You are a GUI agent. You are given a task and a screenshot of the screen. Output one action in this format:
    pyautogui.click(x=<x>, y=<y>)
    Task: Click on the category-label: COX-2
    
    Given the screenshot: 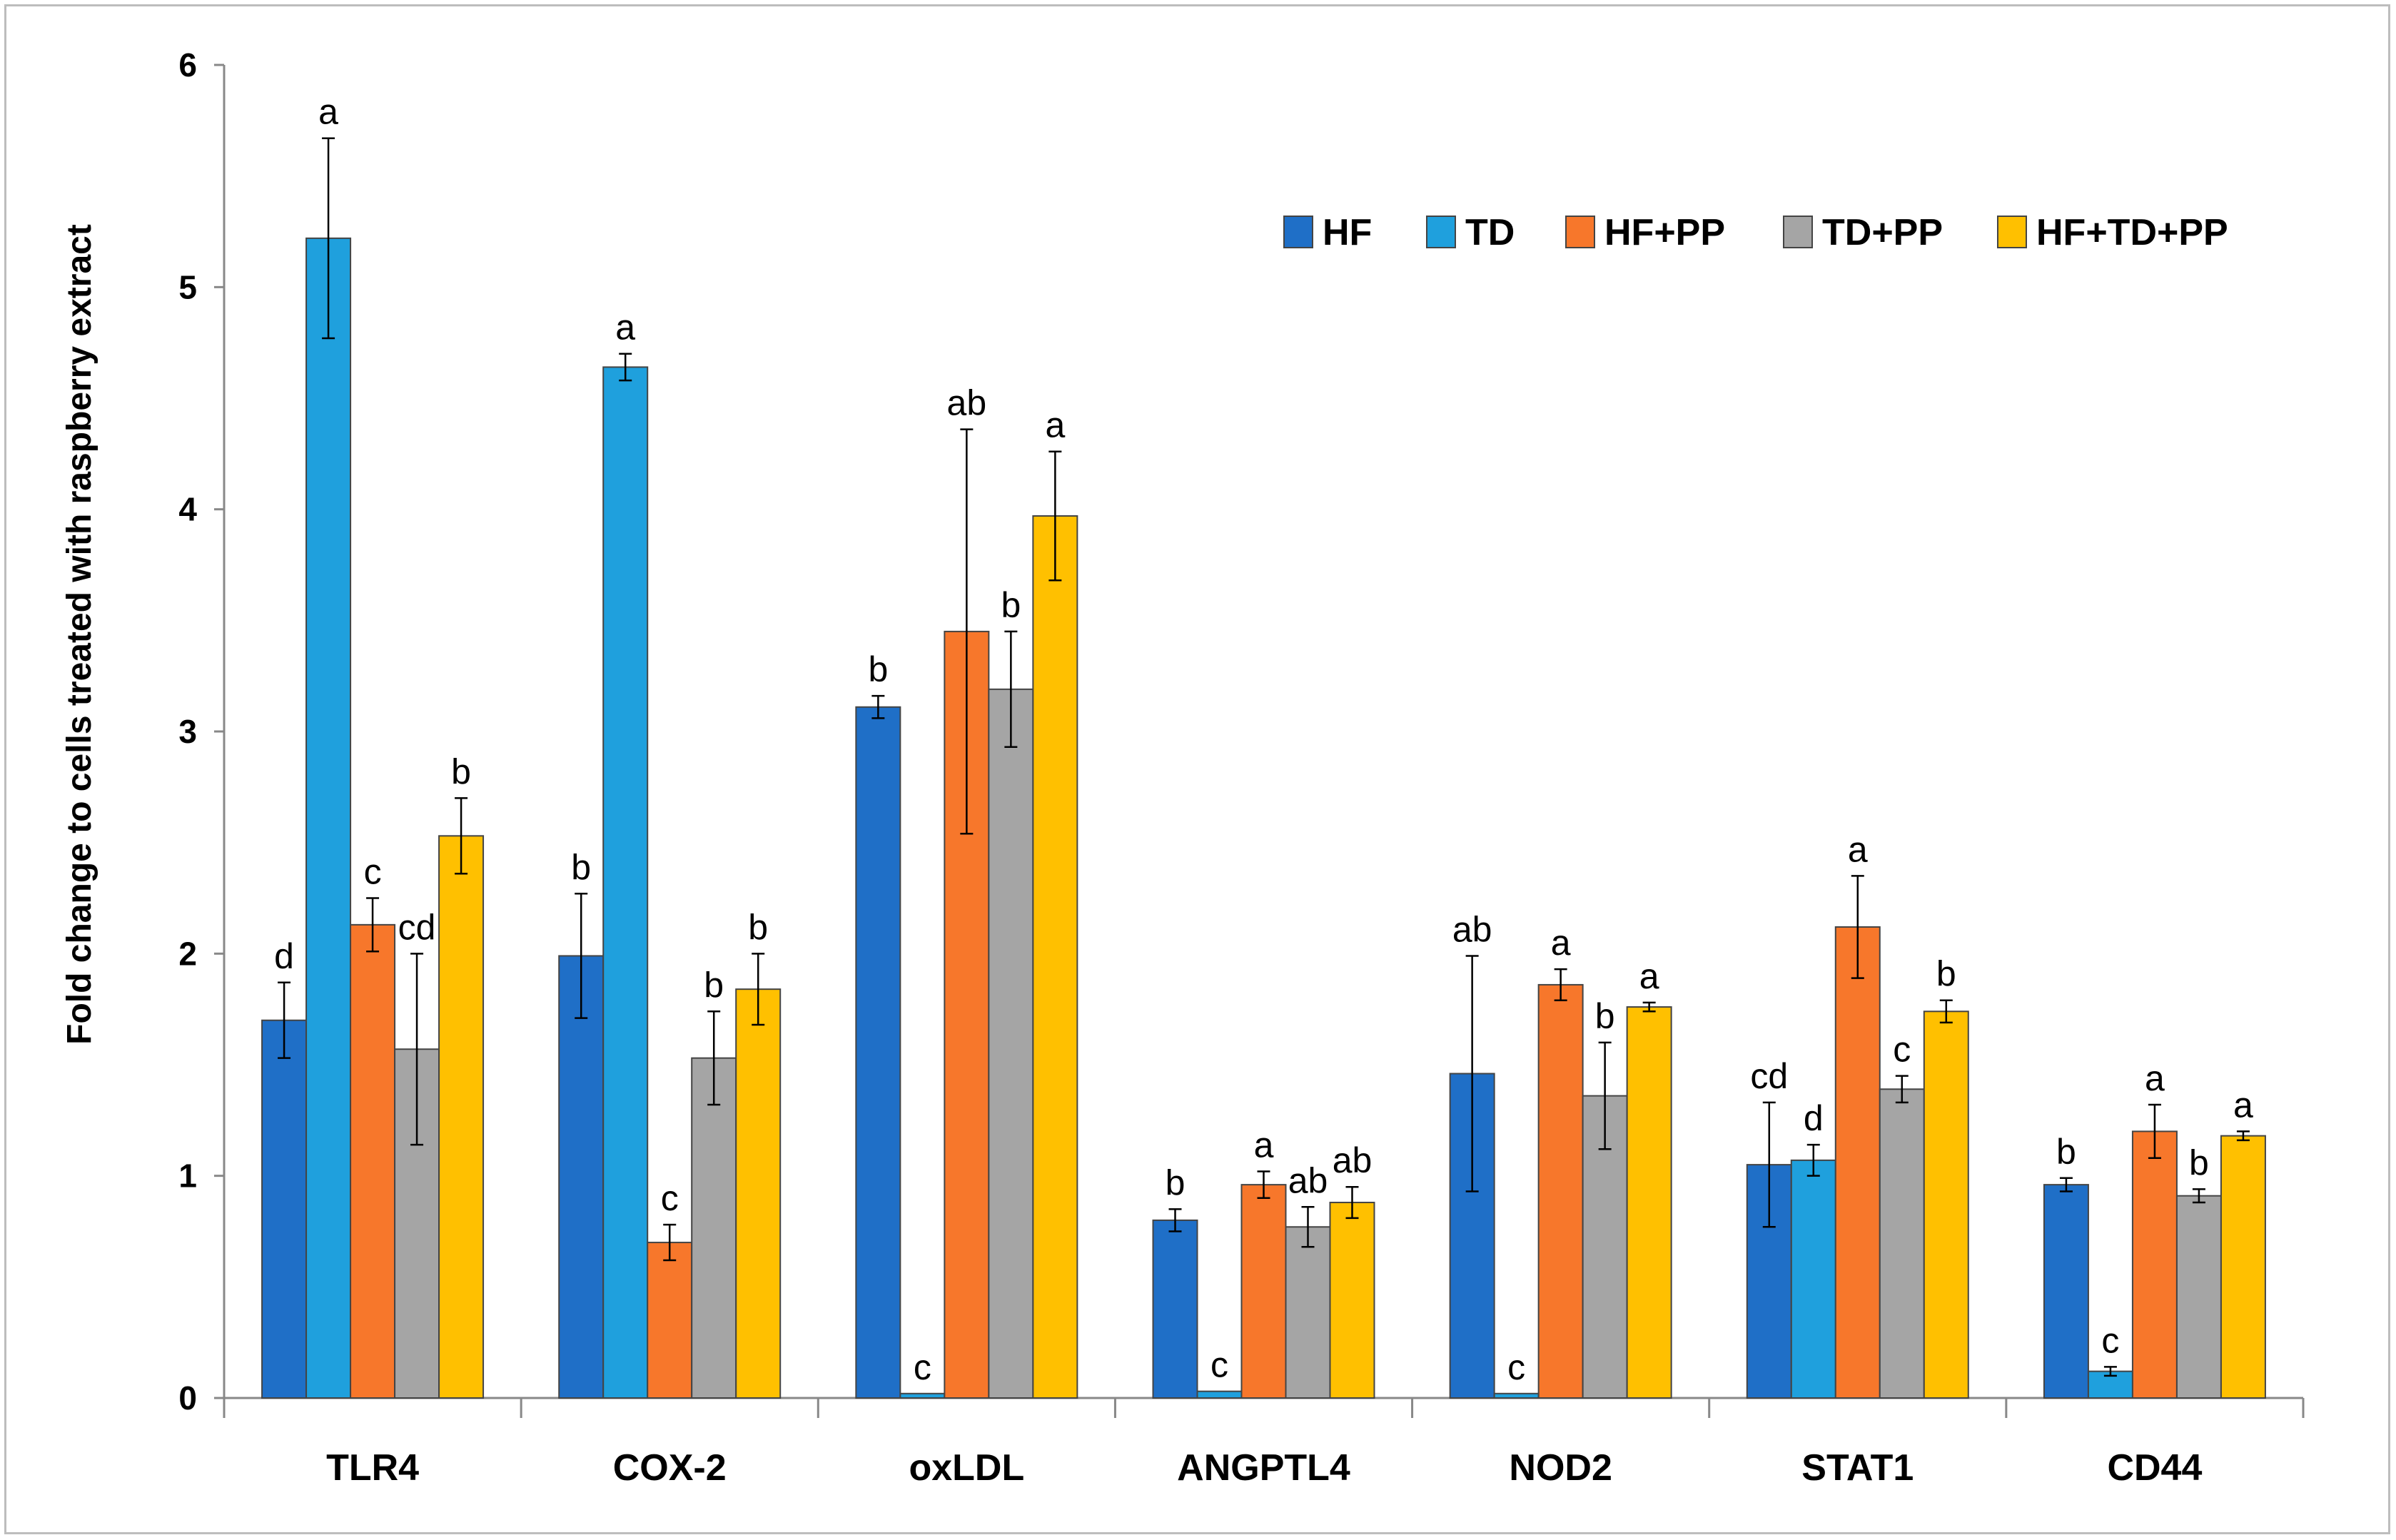 What is the action you would take?
    pyautogui.click(x=670, y=1468)
    